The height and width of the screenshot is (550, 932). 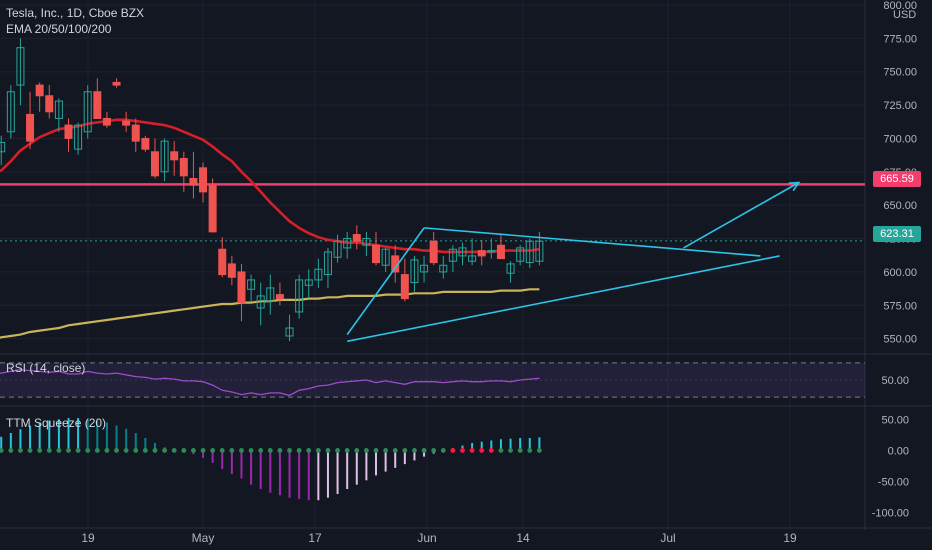 What do you see at coordinates (790, 538) in the screenshot?
I see `x-tick-label: 19` at bounding box center [790, 538].